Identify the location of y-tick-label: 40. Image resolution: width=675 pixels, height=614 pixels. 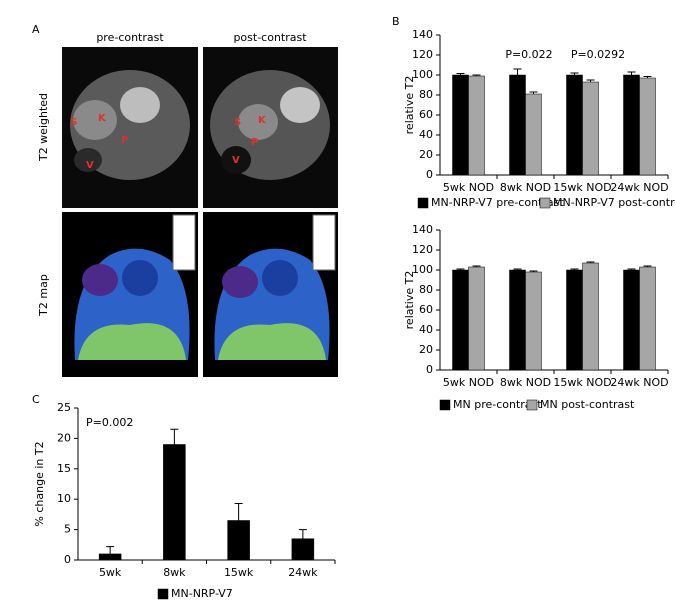
(426, 329).